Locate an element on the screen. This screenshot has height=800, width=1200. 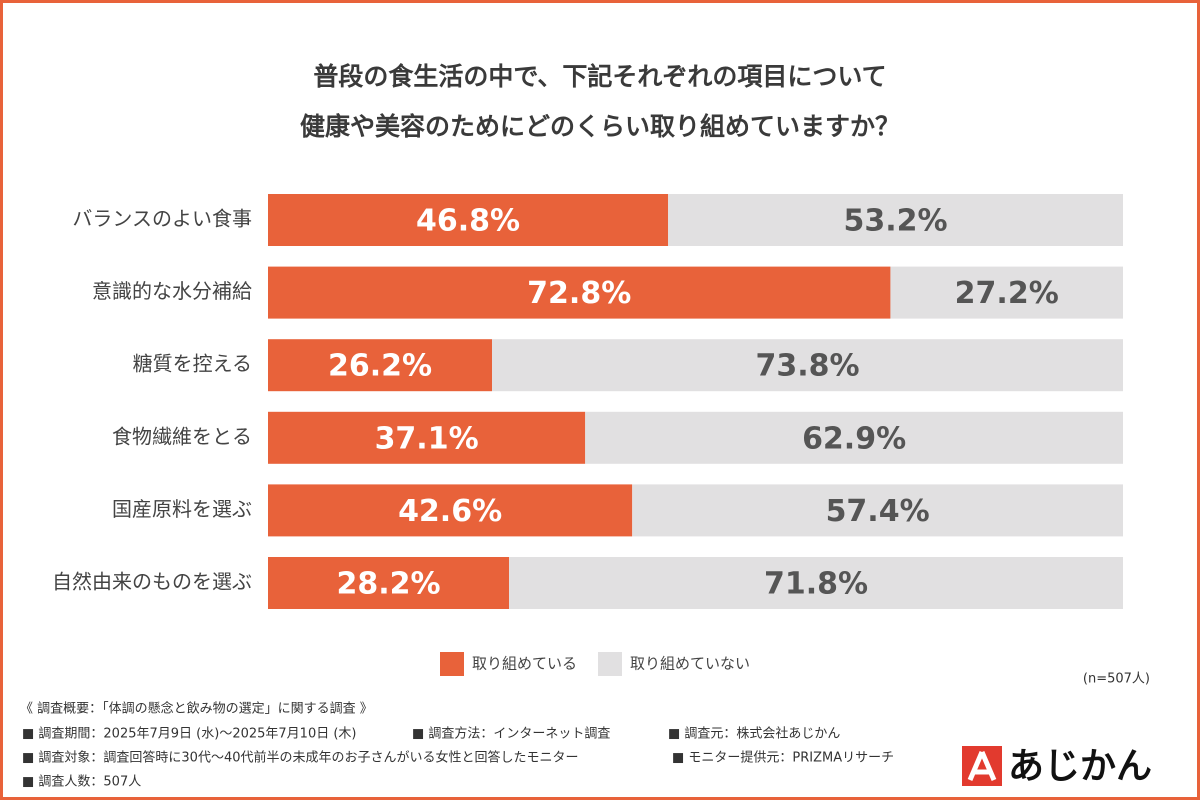
value-label: 26.2% is located at coordinates (380, 366).